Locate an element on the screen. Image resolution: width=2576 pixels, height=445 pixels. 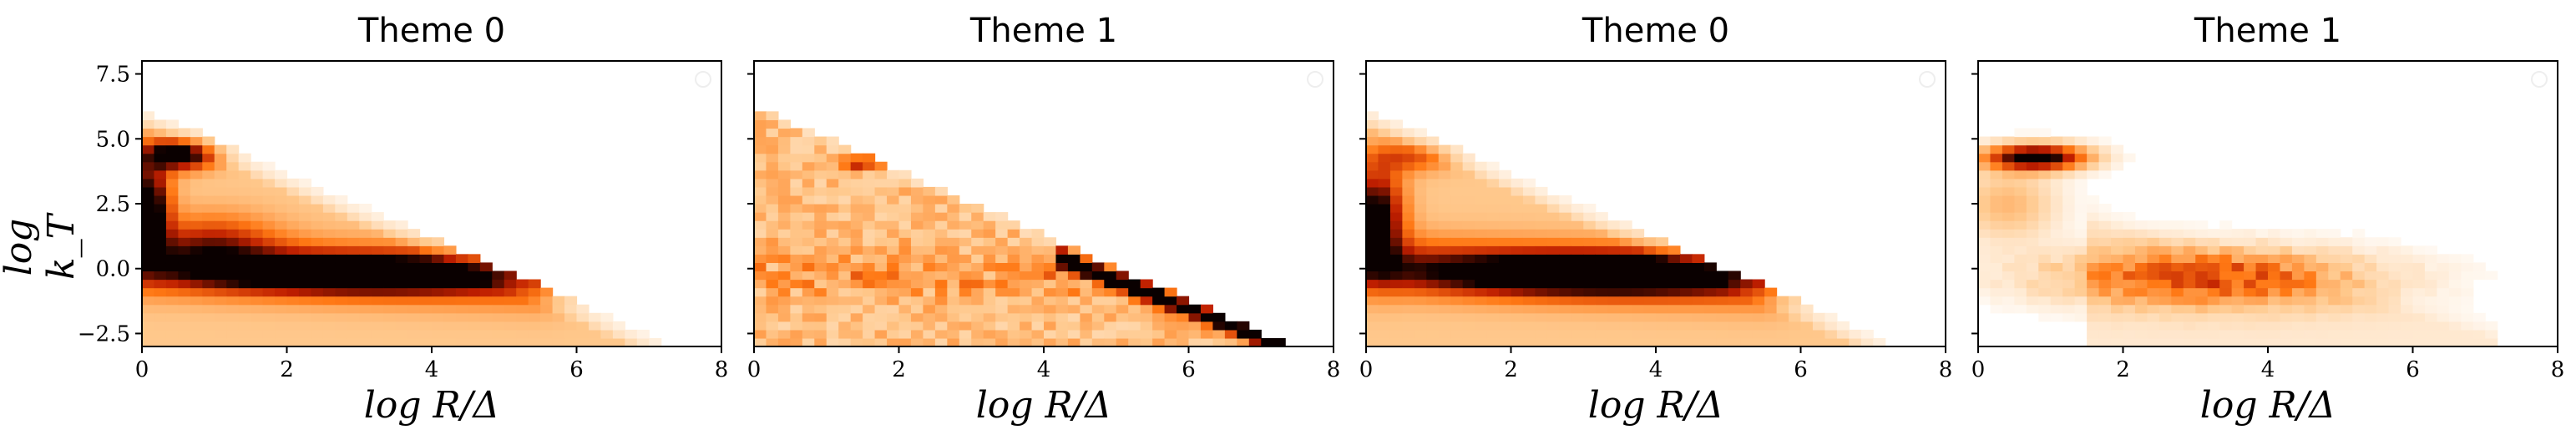
legend-marker is located at coordinates (1928, 79).